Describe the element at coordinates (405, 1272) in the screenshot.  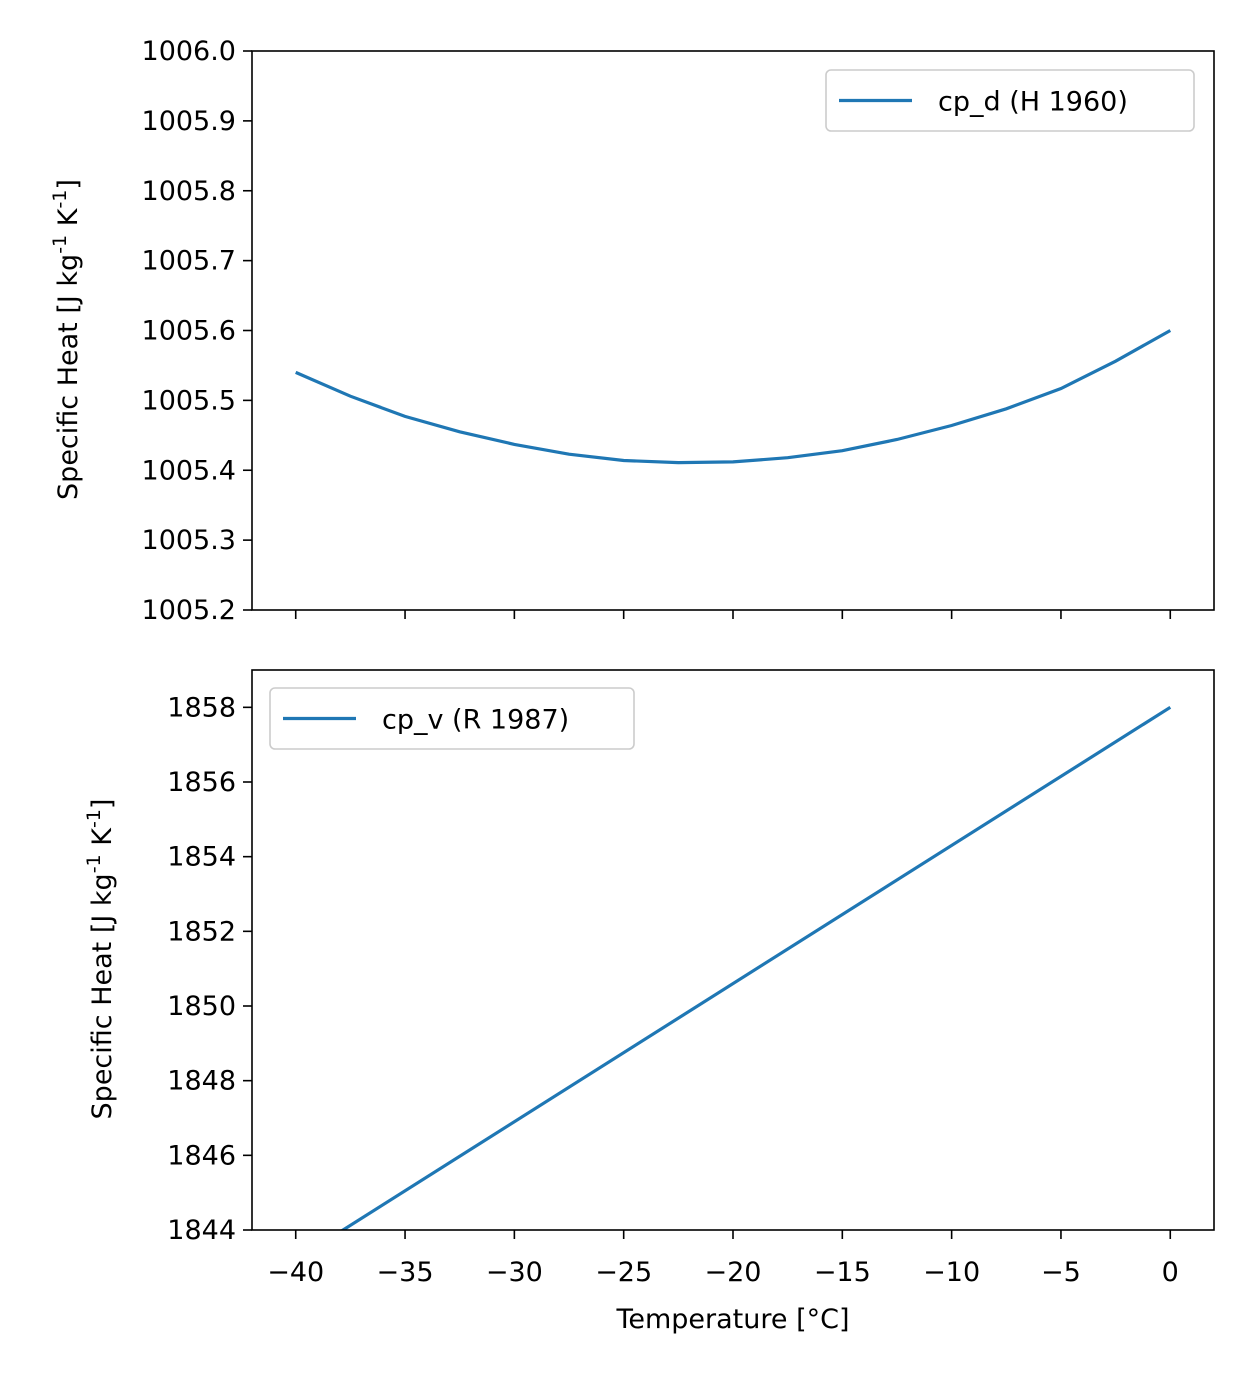
I see `x-tick-label: −35` at that location.